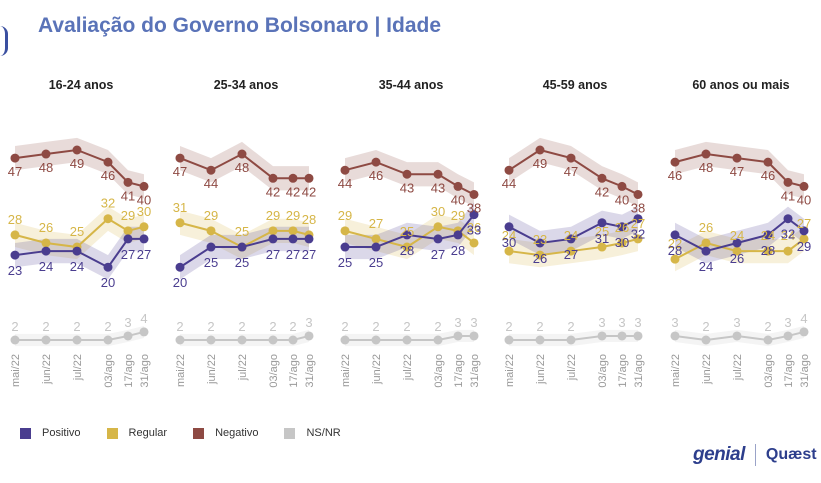 The width and height of the screenshot is (821, 483). What do you see at coordinates (199, 433) in the screenshot?
I see `legend-swatch-negativo` at bounding box center [199, 433].